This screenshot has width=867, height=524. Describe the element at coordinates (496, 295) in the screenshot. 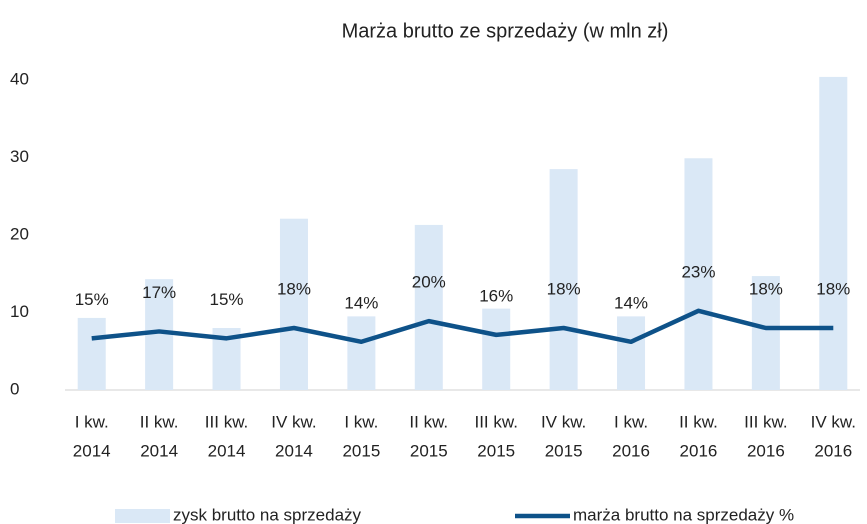

I see `data-label: 16%` at that location.